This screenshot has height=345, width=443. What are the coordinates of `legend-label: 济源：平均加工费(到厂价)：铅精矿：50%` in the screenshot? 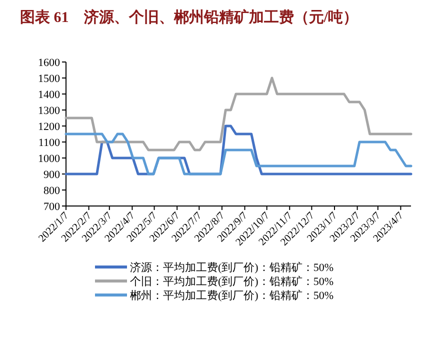 It's located at (232, 267).